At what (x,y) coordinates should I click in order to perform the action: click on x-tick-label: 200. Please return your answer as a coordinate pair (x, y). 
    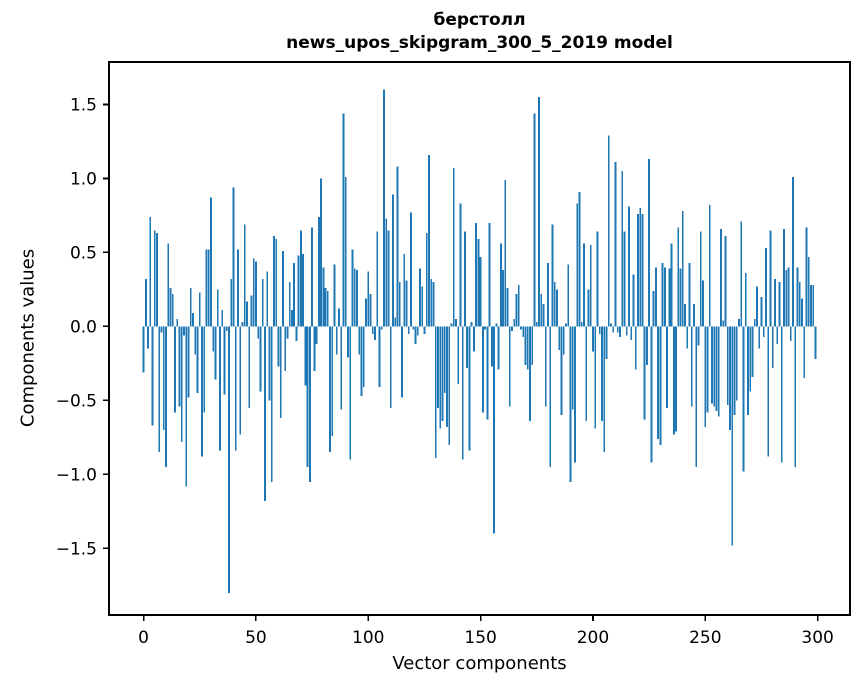
    Looking at the image, I should click on (593, 638).